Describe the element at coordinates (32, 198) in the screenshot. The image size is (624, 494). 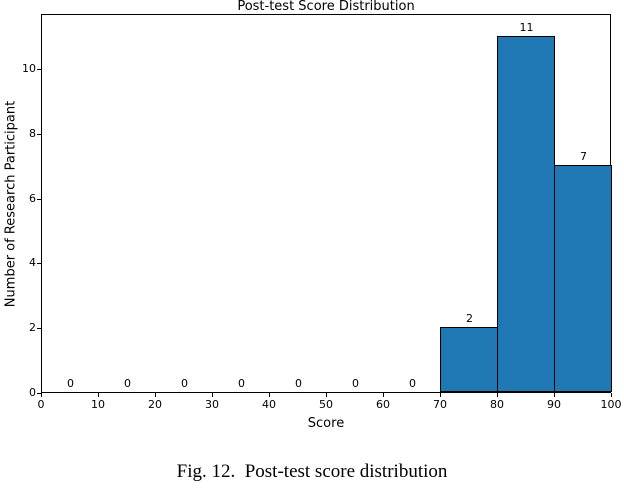
I see `y-tick-label: 6` at that location.